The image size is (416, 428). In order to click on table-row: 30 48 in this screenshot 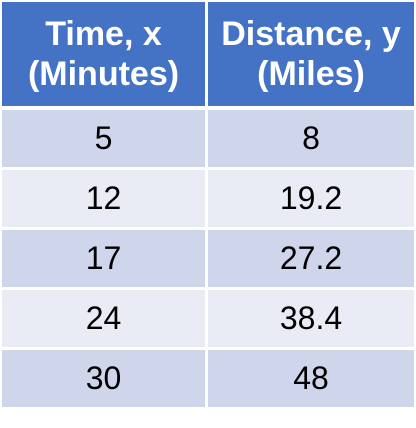, I will do `click(208, 380)`.